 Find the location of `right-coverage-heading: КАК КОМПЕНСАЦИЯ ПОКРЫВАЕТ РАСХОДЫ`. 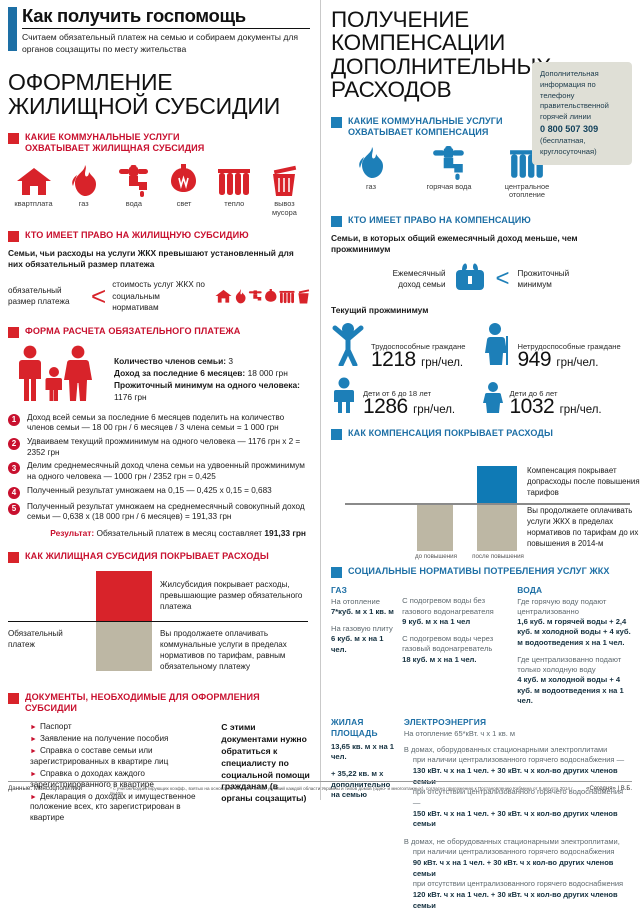

right-coverage-heading: КАК КОМПЕНСАЦИЯ ПОКРЫВАЕТ РАСХОДЫ is located at coordinates (481, 434).